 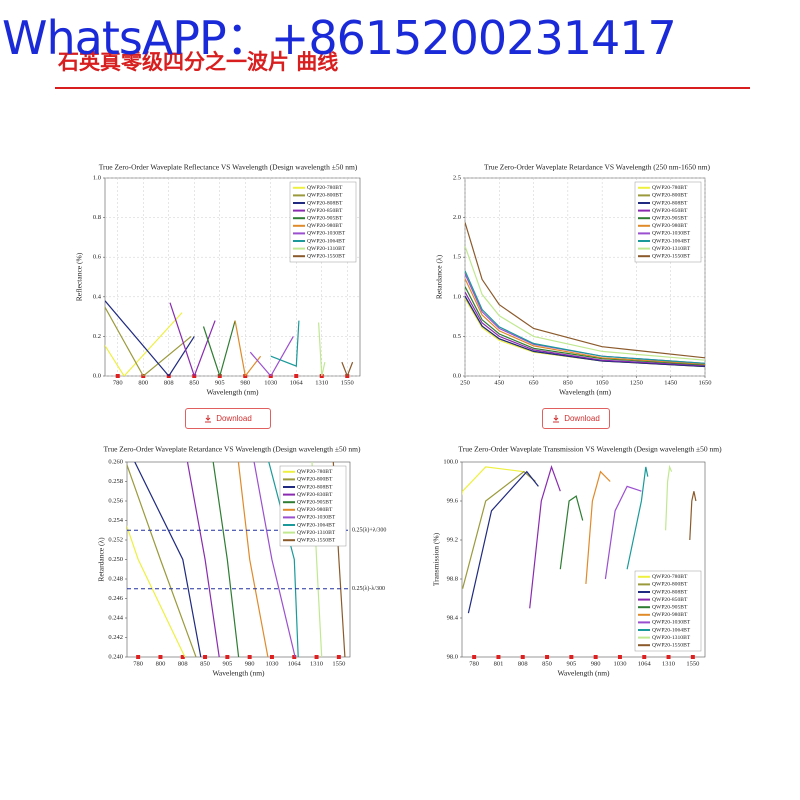 I want to click on y-axis-label: Reflectance (%), so click(x=79, y=276).